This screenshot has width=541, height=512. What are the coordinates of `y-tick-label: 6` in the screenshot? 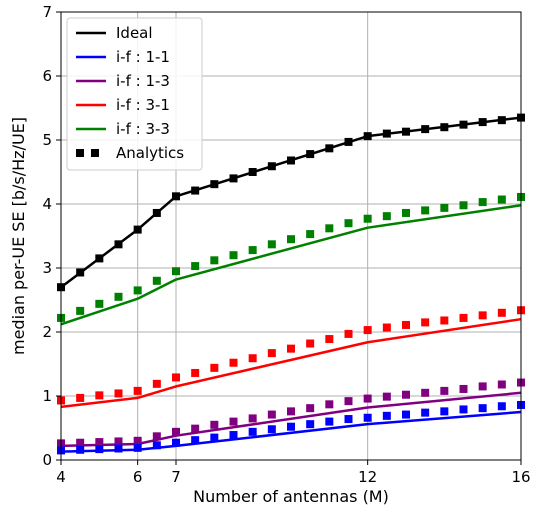 It's located at (47, 76).